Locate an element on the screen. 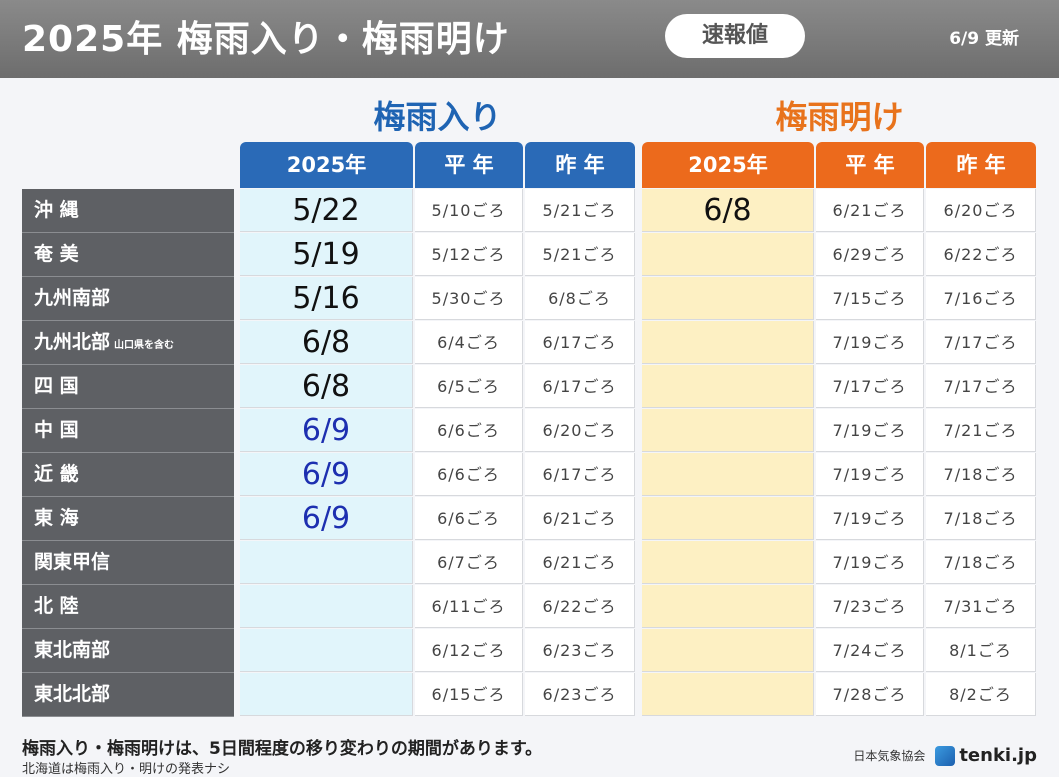 The image size is (1059, 777). region-name: 九州南部 is located at coordinates (72, 298).